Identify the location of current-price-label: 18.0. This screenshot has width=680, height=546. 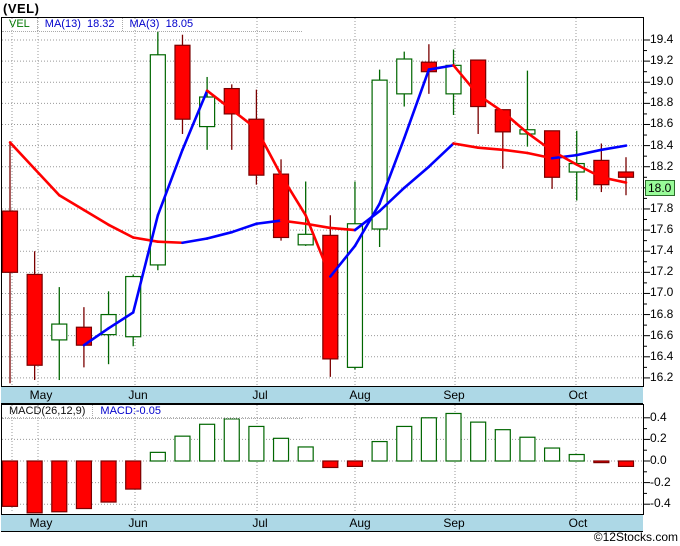
(660, 187).